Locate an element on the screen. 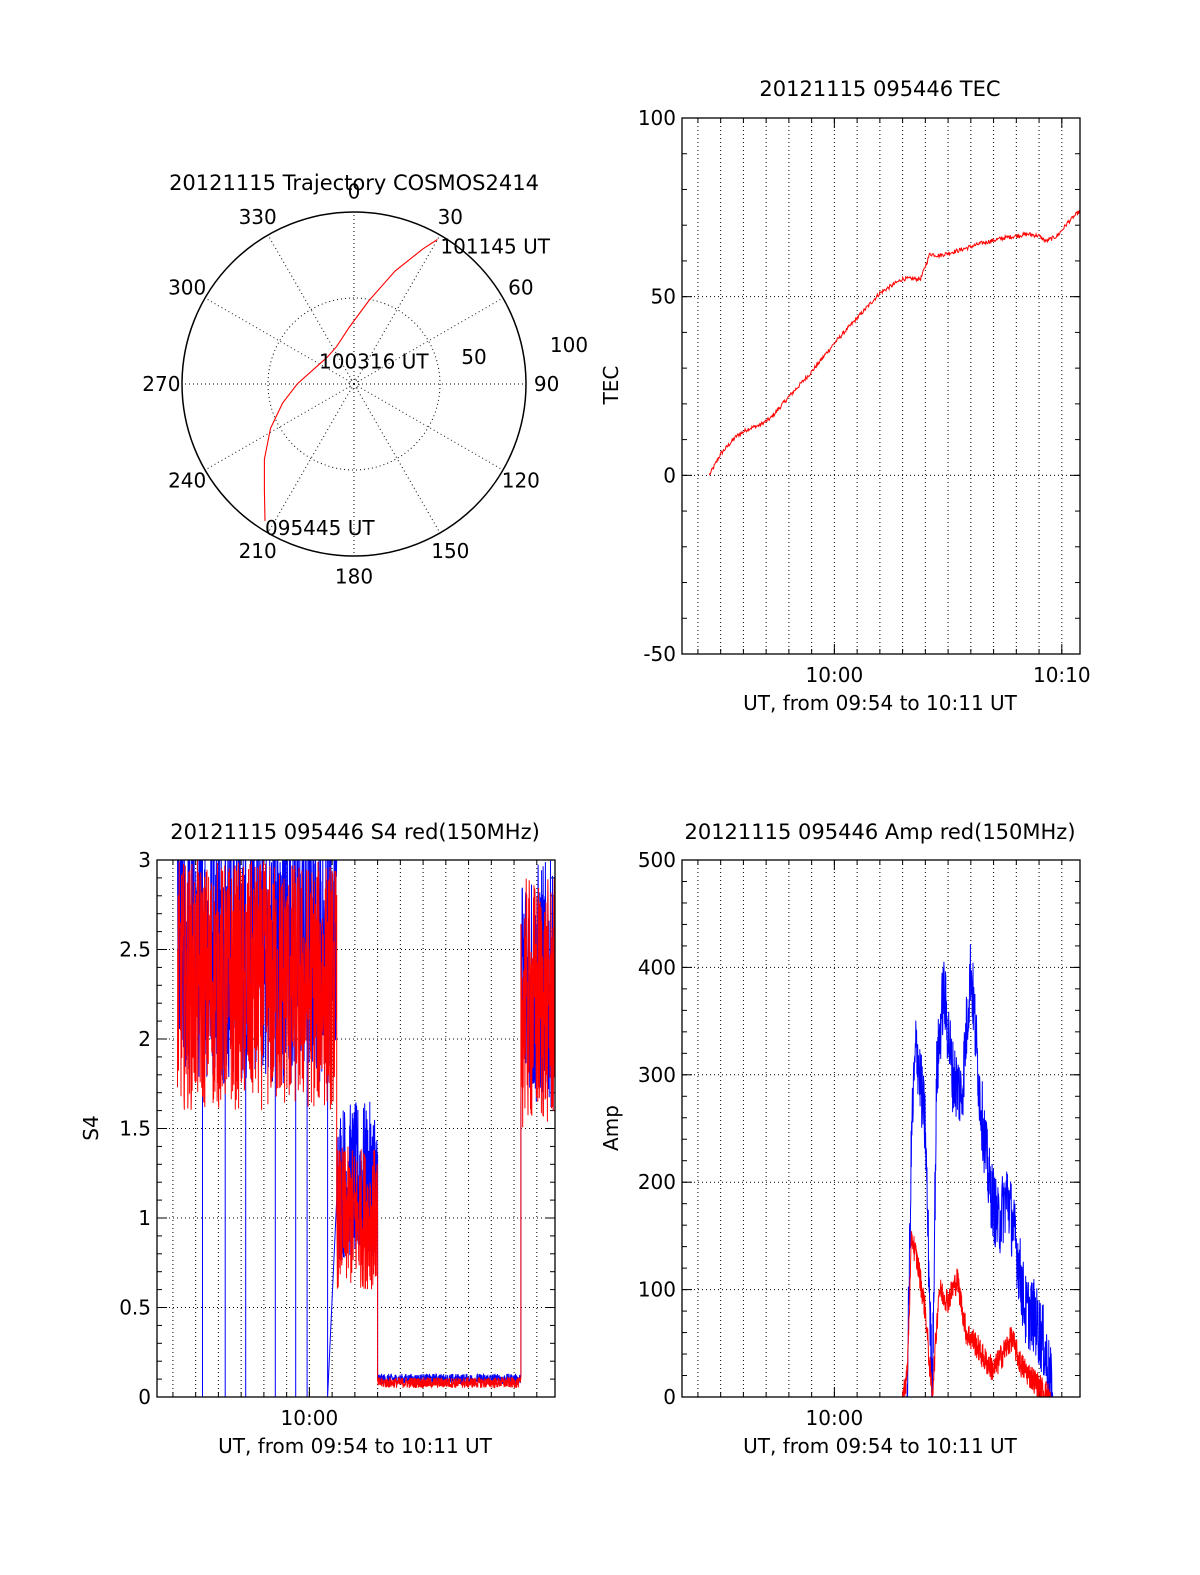  polar-labels: 0 30 60 90 120 150 180 210 240 270 300 330 50 100 is located at coordinates (365, 383).